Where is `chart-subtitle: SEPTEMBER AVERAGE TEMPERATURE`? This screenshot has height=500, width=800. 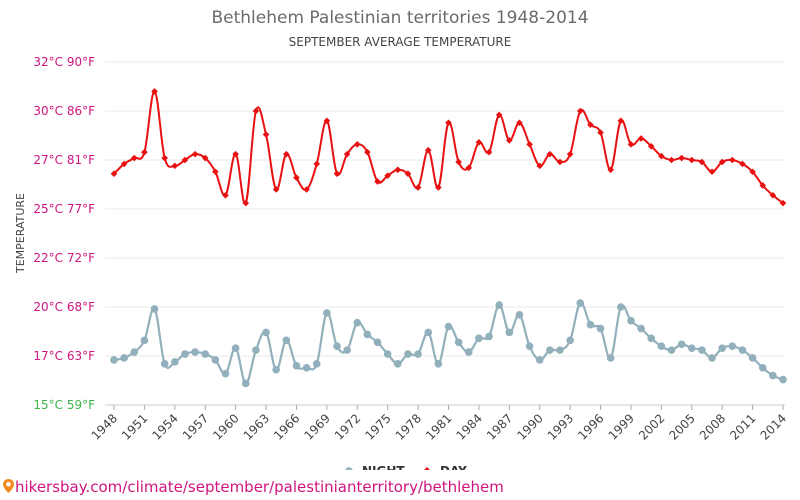 chart-subtitle: SEPTEMBER AVERAGE TEMPERATURE is located at coordinates (400, 42).